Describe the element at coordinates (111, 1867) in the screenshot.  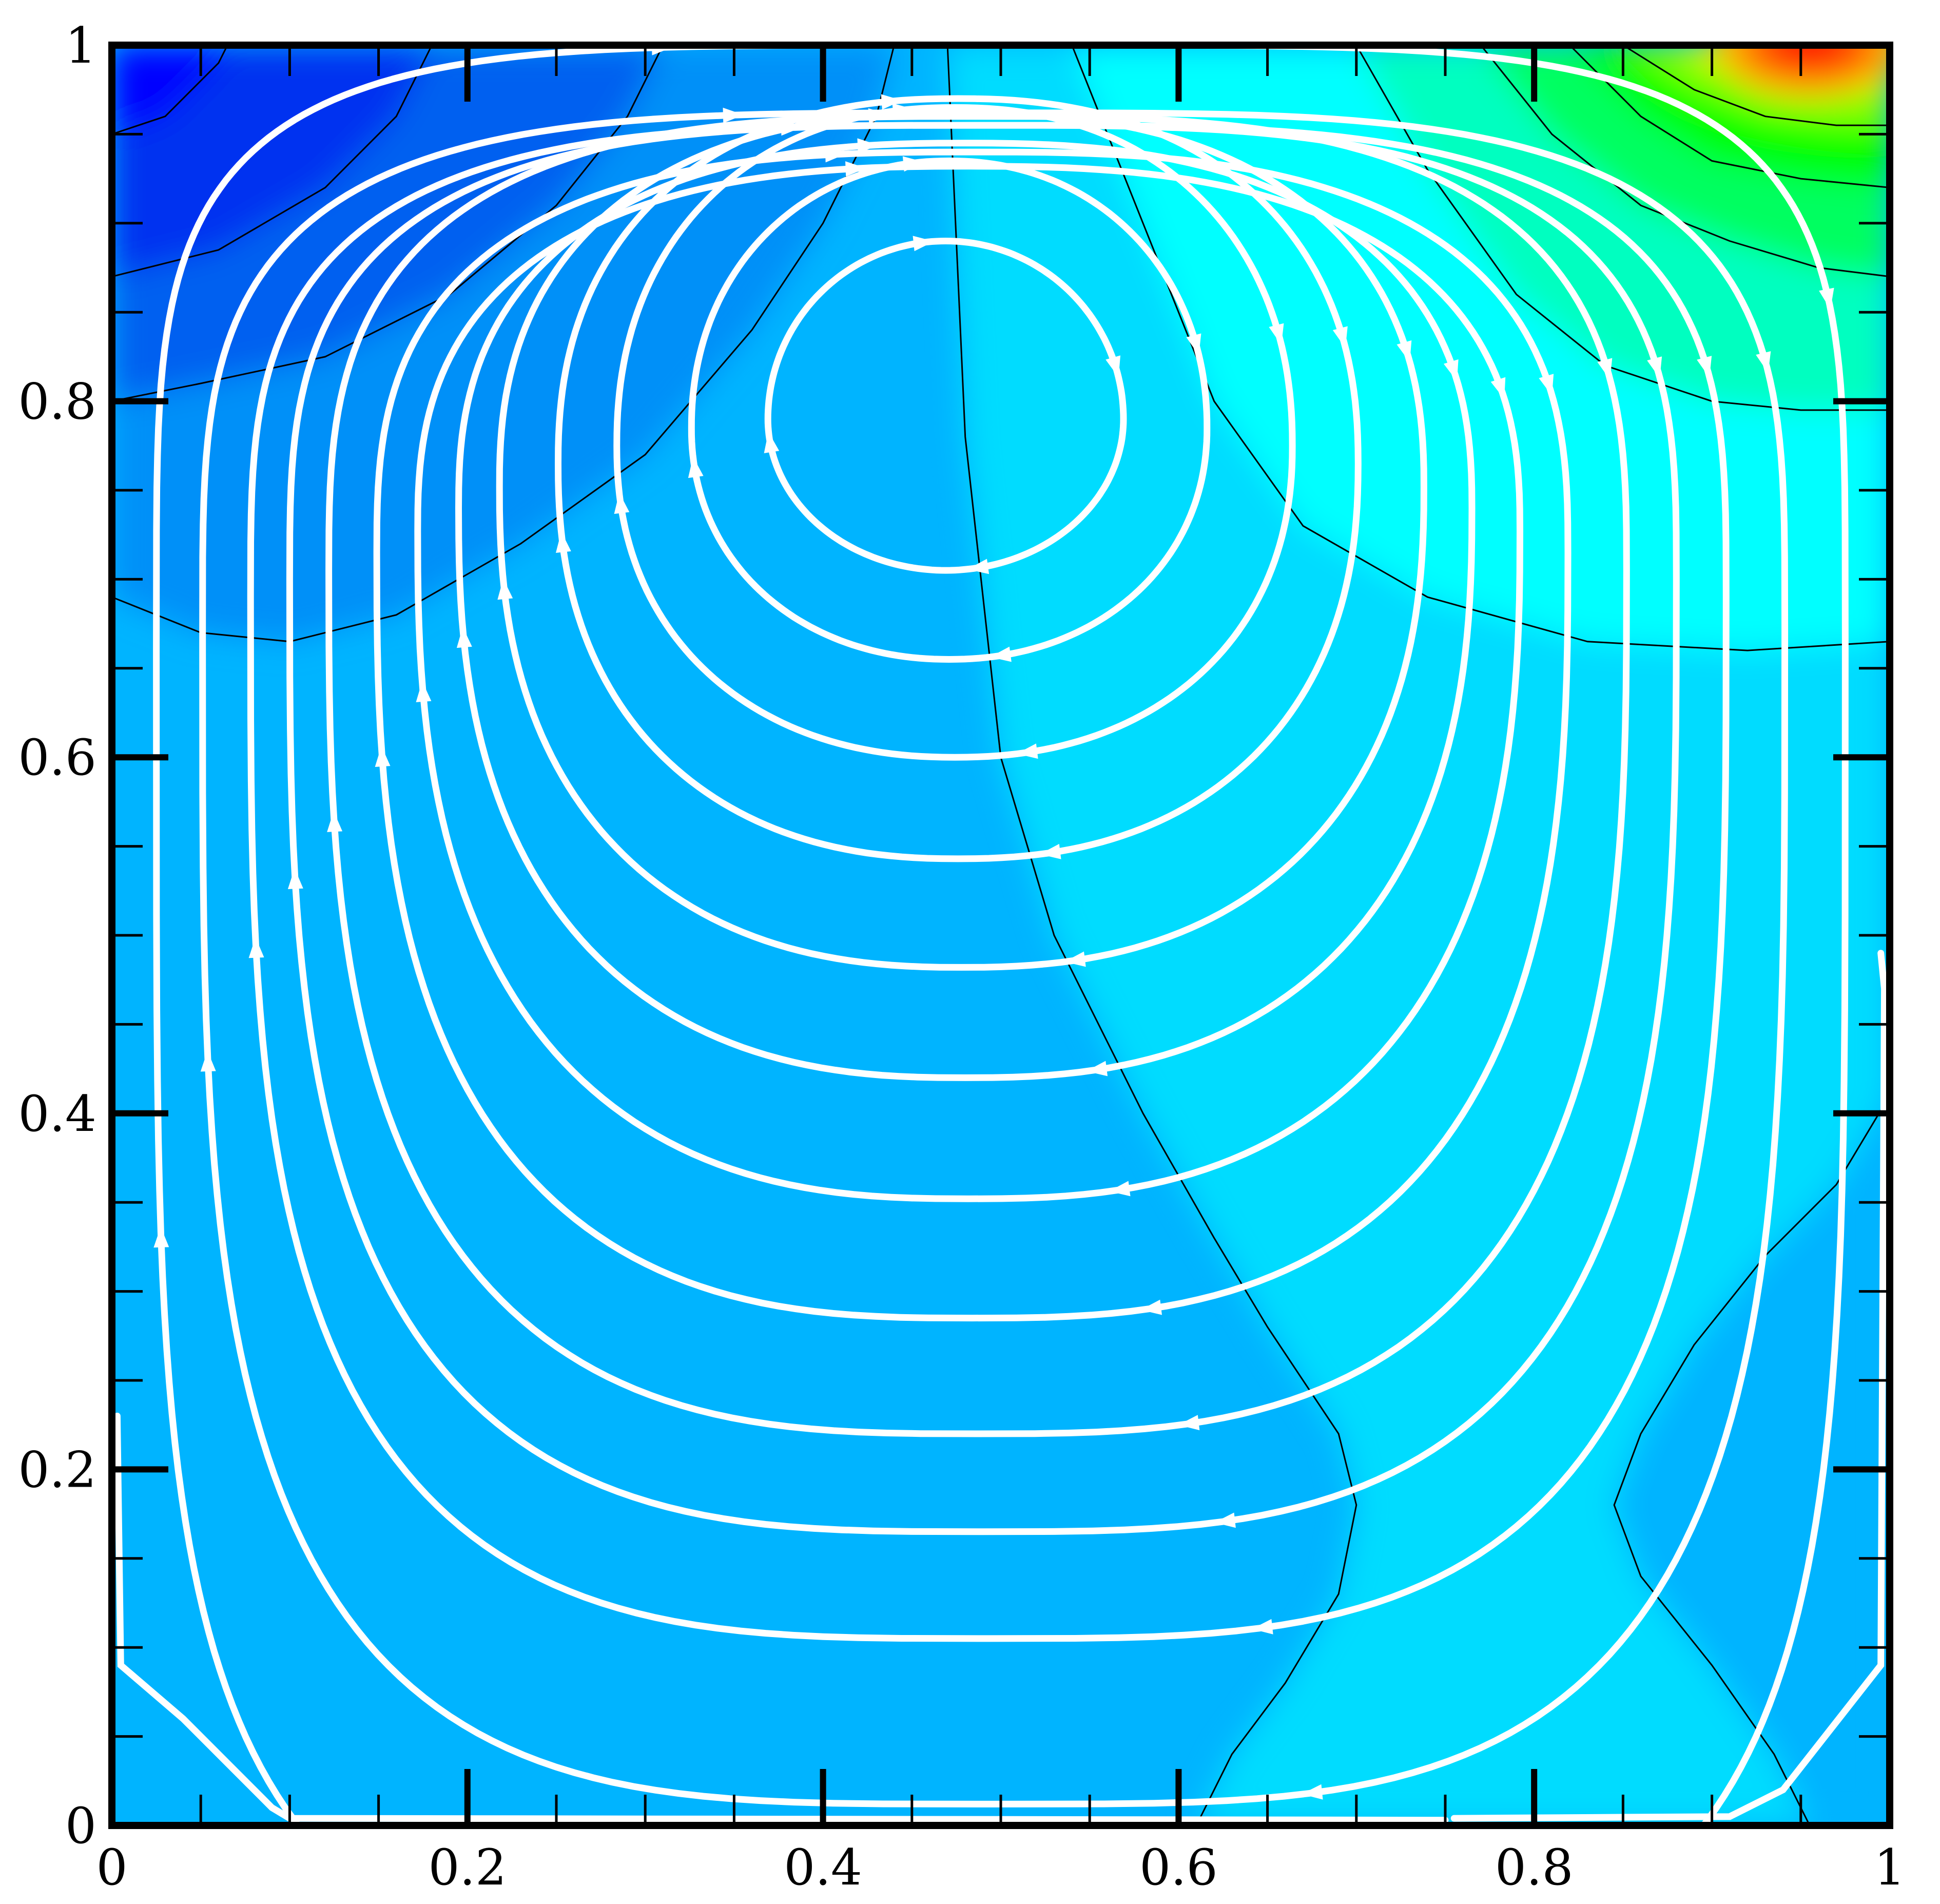
I see `x-tick-label: 0` at that location.